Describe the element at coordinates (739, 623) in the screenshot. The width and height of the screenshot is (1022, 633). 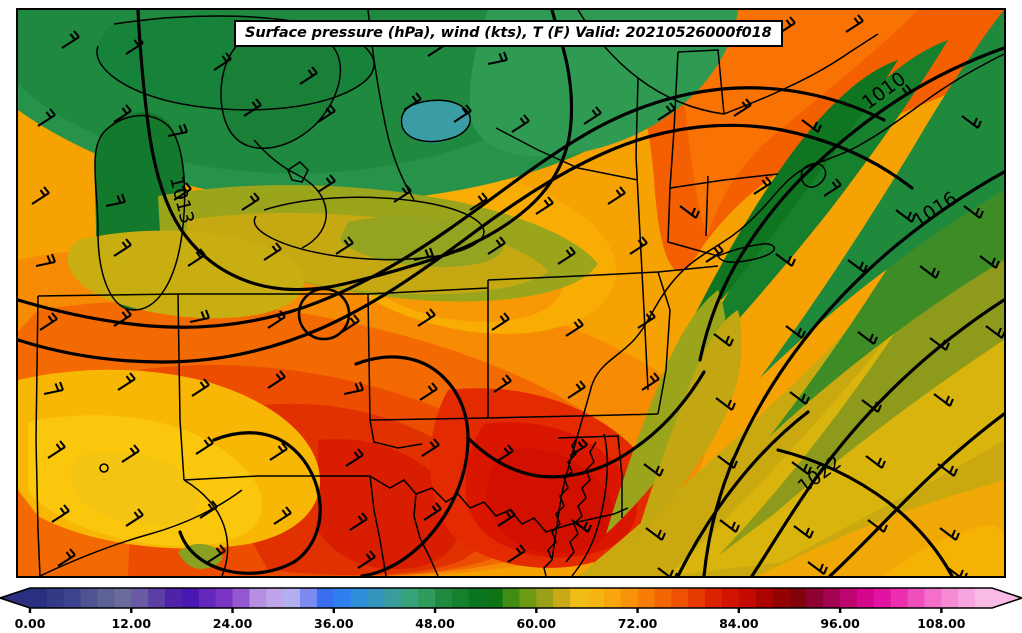
I see `colorbar-tick-label: 84.00` at that location.